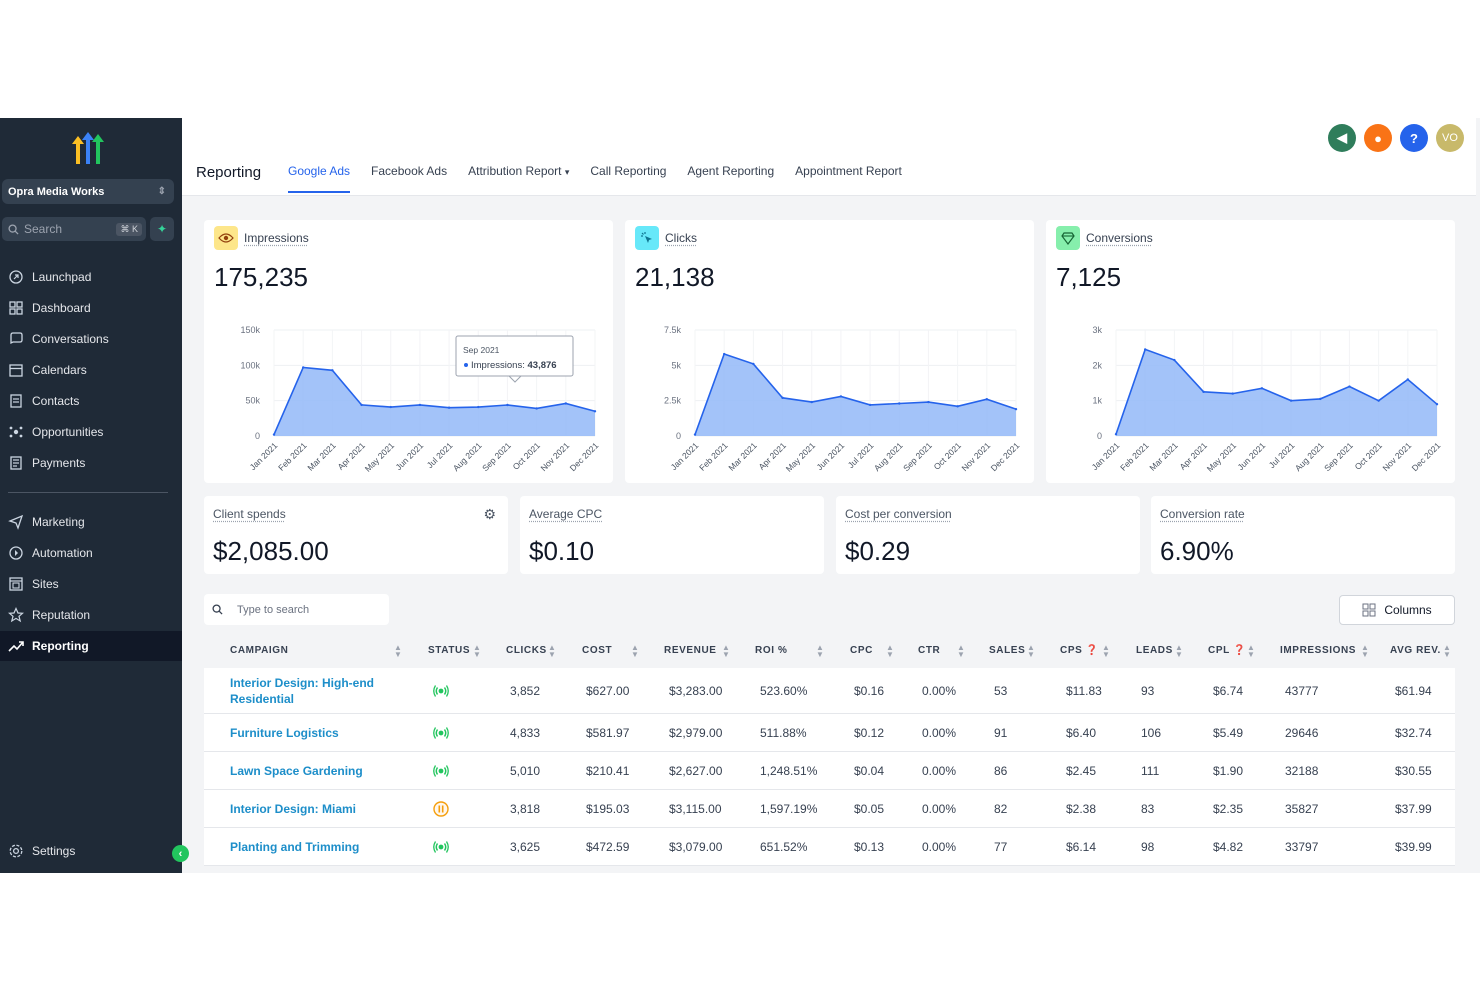 Image resolution: width=1480 pixels, height=987 pixels. Describe the element at coordinates (1302, 771) in the screenshot. I see `cell-impressions: 32188` at that location.